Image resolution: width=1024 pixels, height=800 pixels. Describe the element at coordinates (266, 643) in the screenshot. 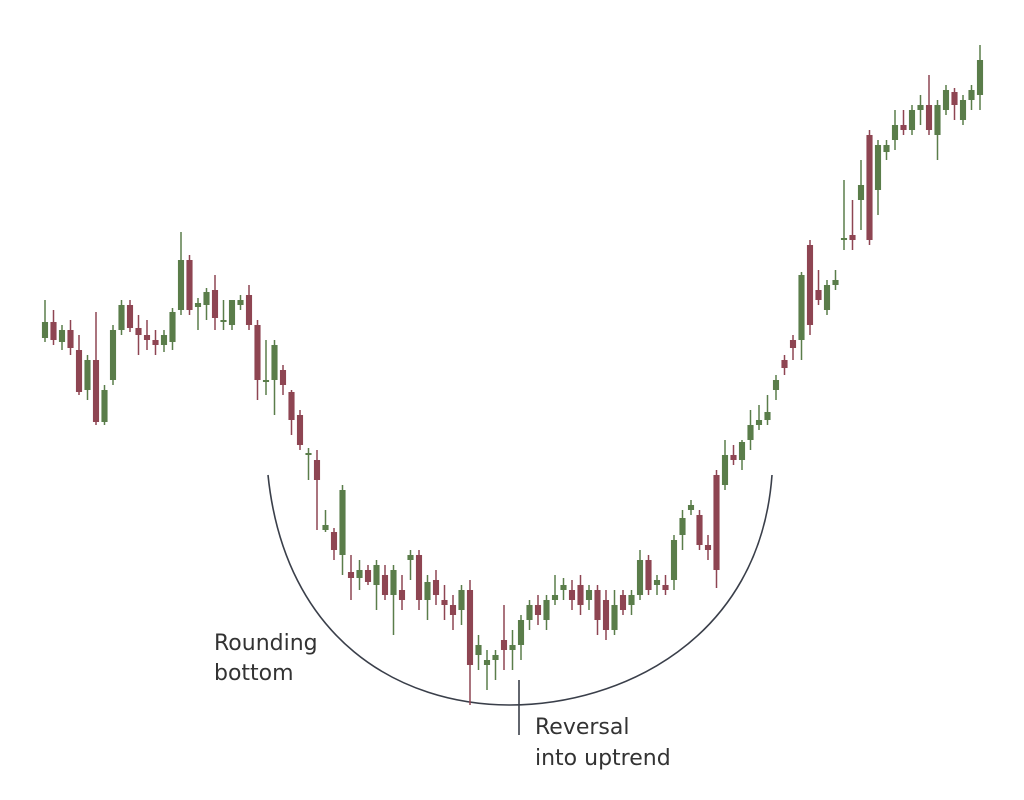

I see `annotation: Rounding` at that location.